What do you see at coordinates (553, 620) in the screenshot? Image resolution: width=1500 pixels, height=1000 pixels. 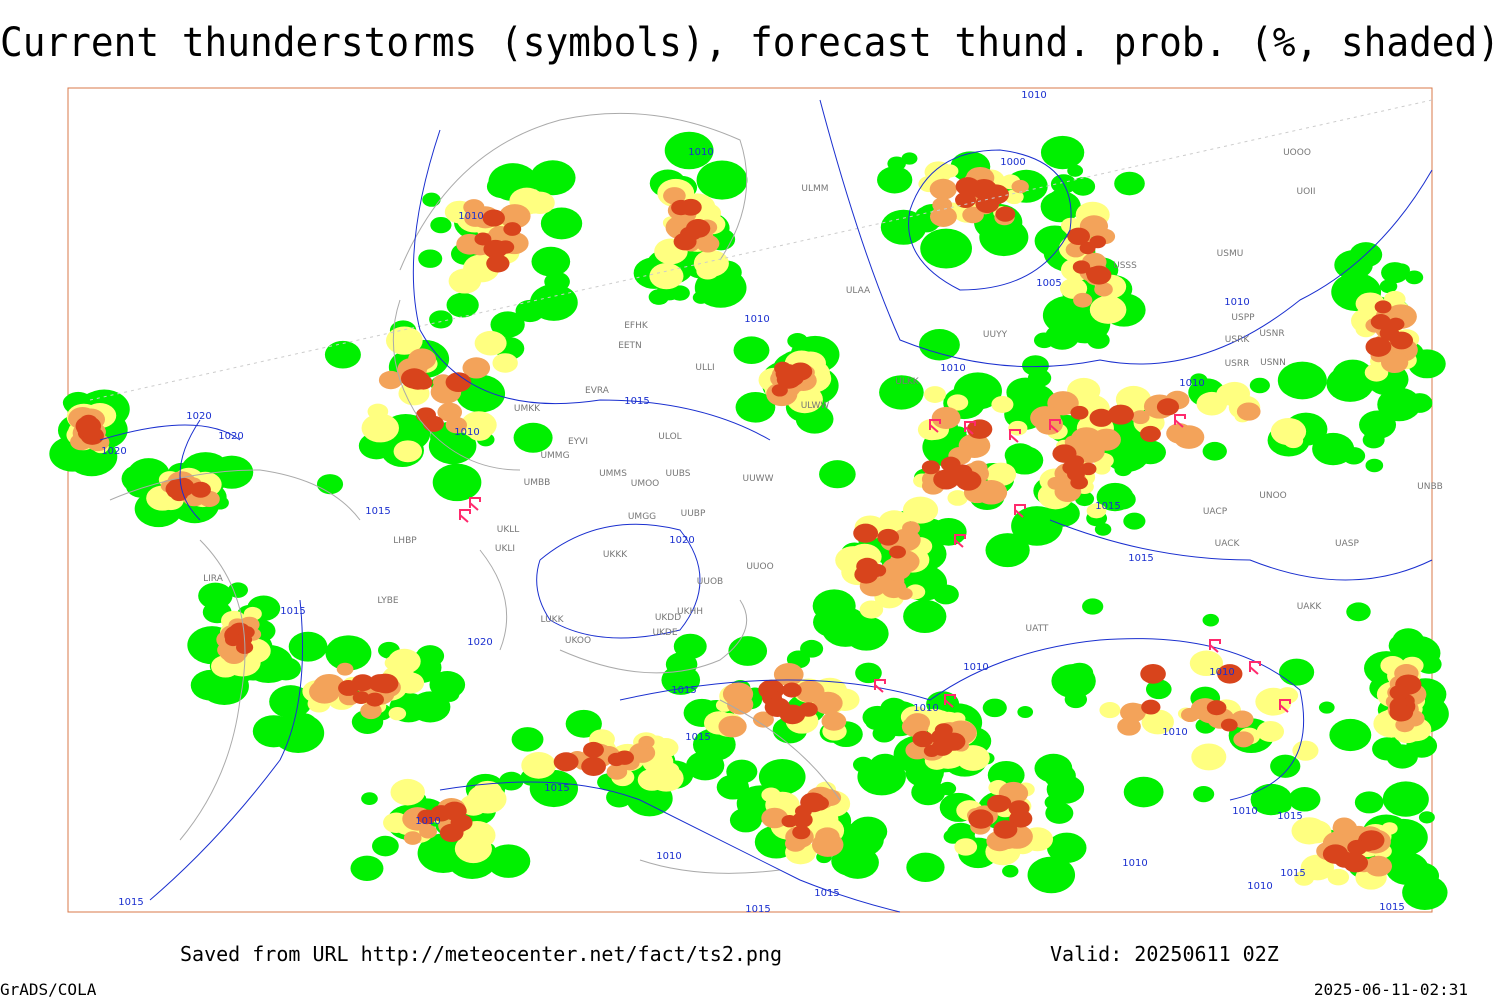 I see `station-label: LUKK` at bounding box center [553, 620].